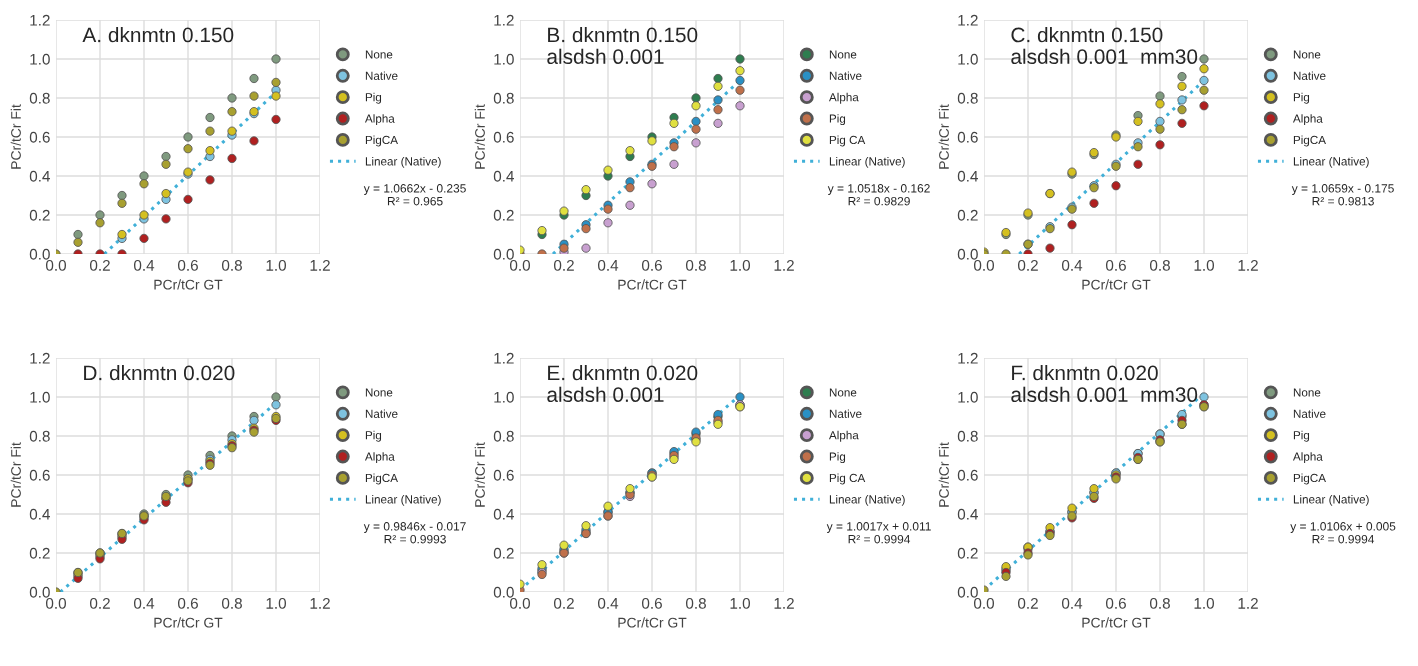 This screenshot has width=1418, height=666. I want to click on text: F. dknmtn 0.020 alsdsh 0.001 mm30, so click(1104, 384).